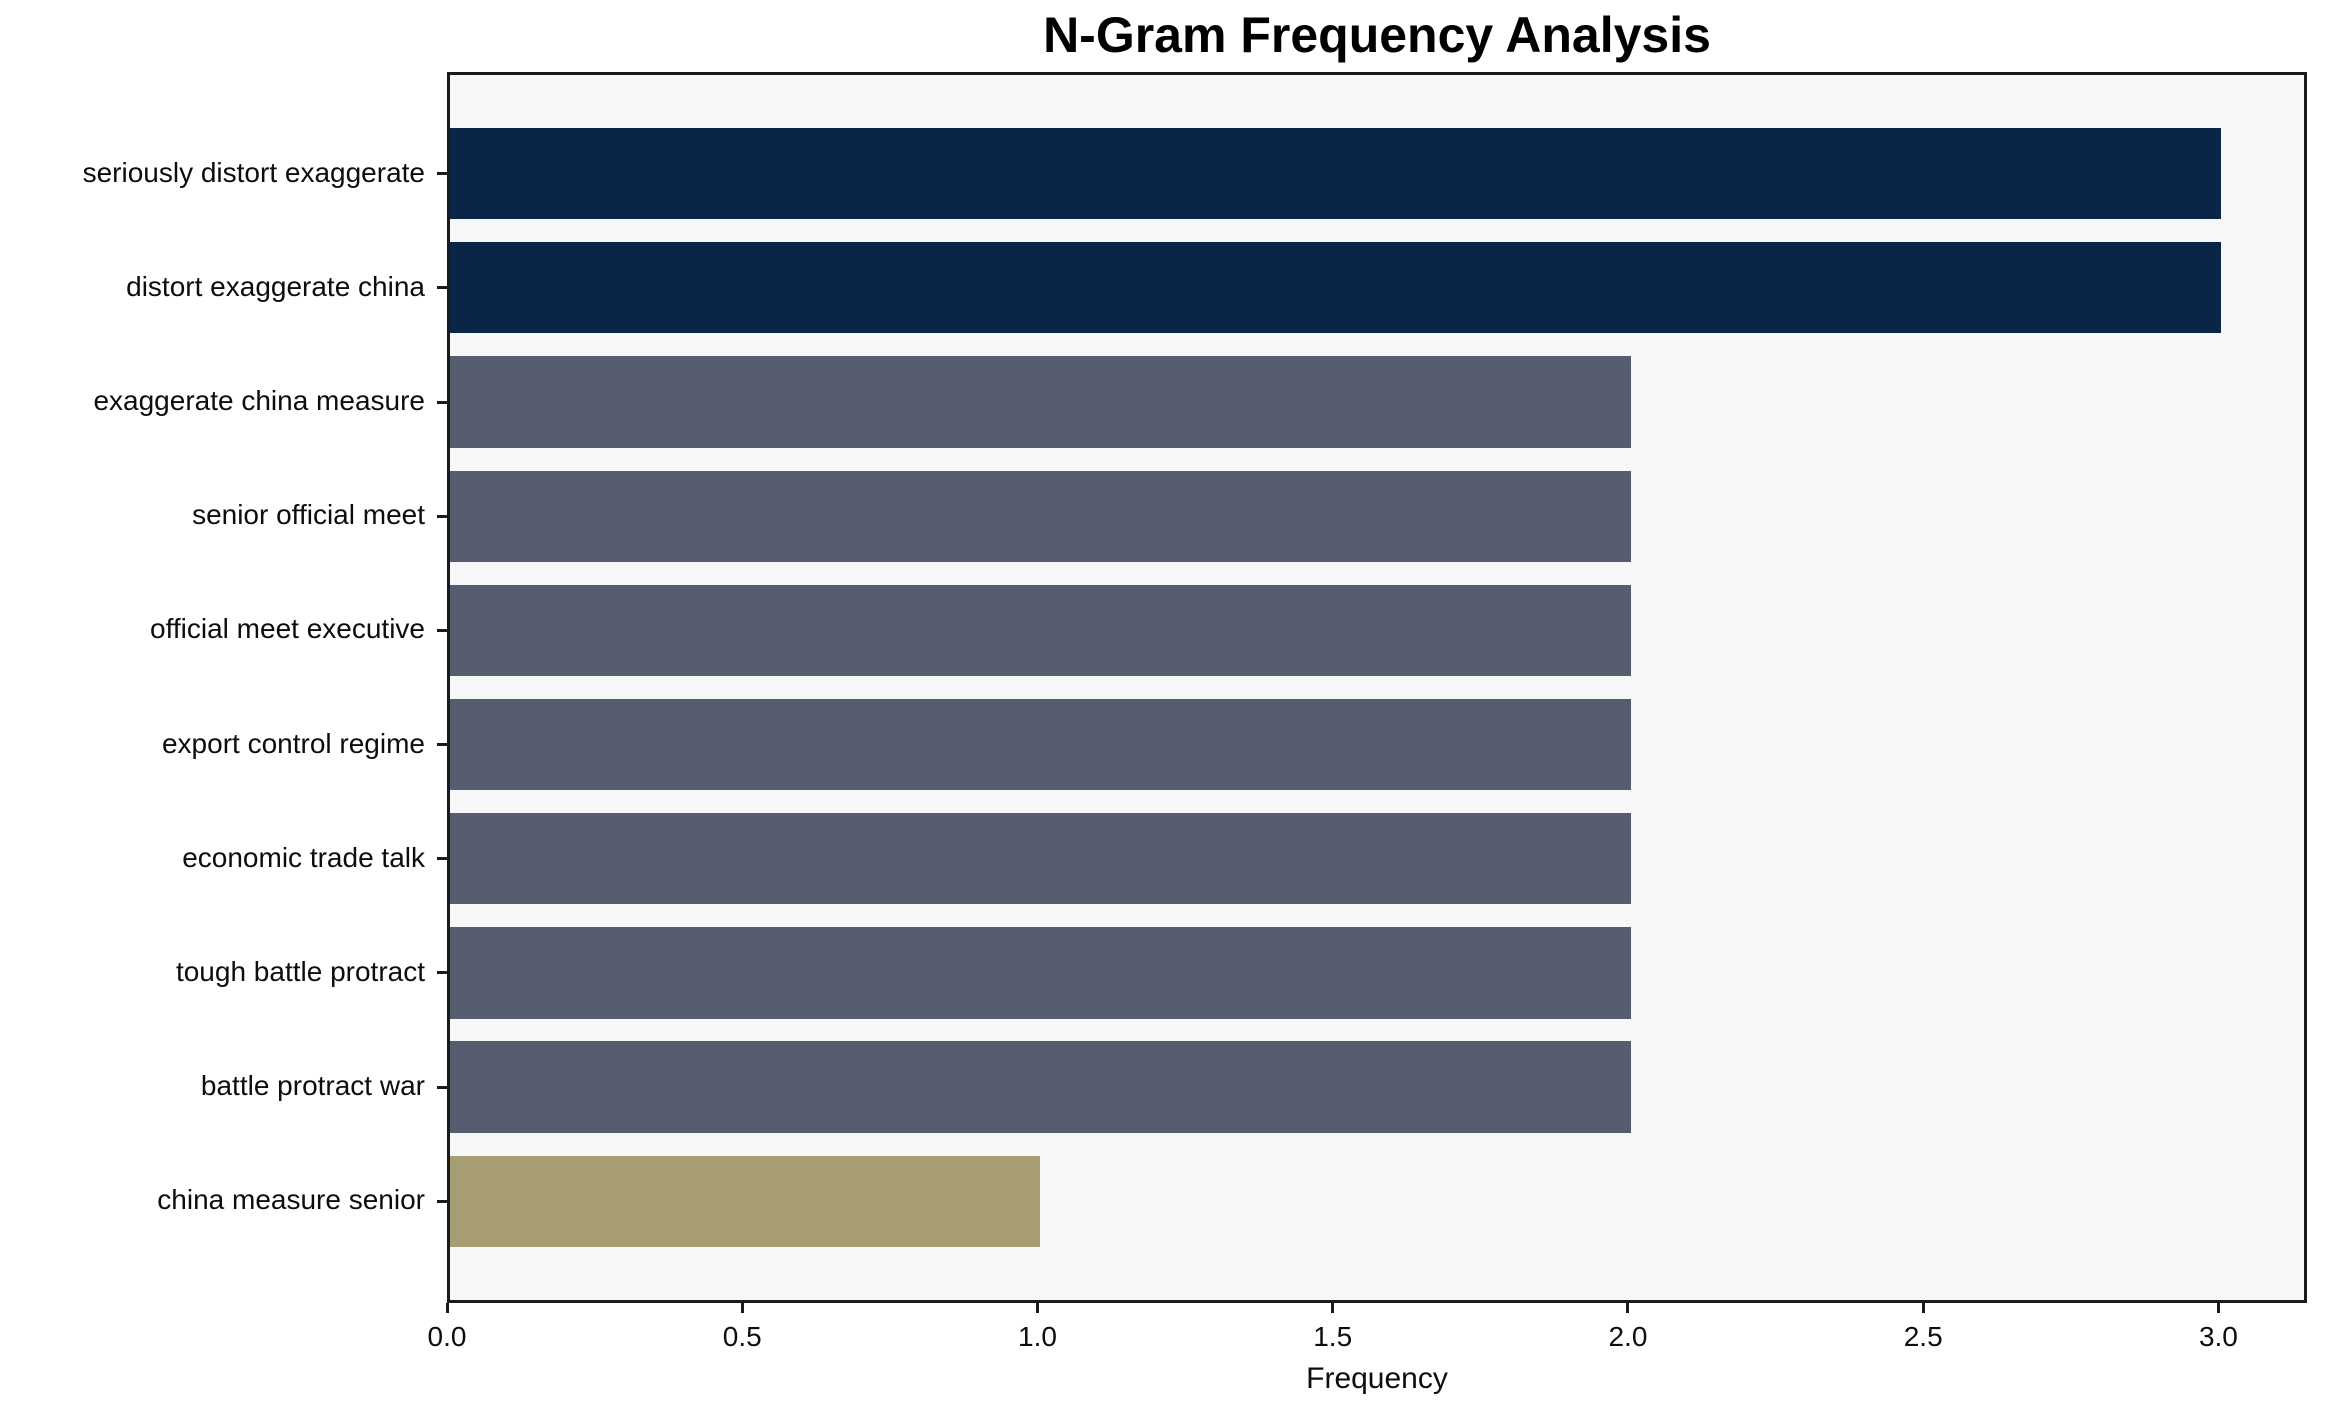 The width and height of the screenshot is (2327, 1414). I want to click on x-axis-label: Frequency, so click(1377, 1378).